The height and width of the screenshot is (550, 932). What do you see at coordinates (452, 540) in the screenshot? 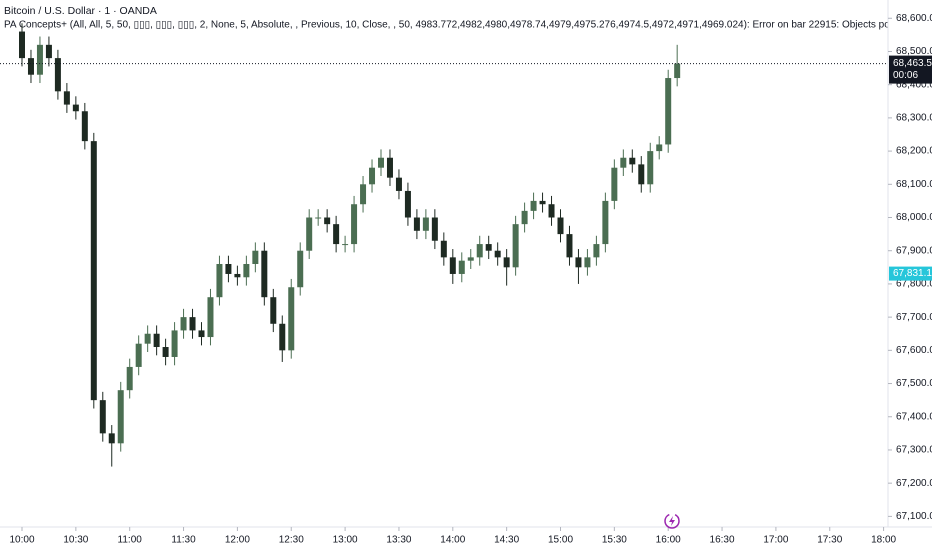
I see `x-tick-label: 14:00` at bounding box center [452, 540].